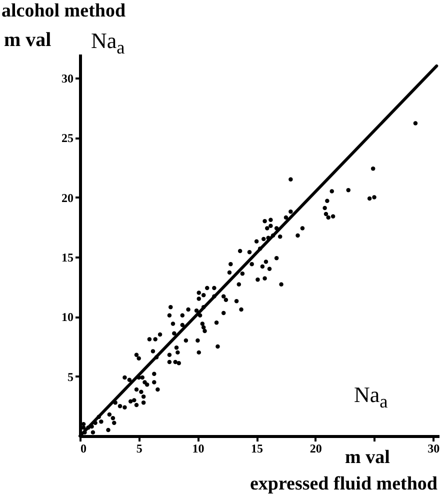  What do you see at coordinates (64, 11) in the screenshot?
I see `y-axis-title: alcohol method` at bounding box center [64, 11].